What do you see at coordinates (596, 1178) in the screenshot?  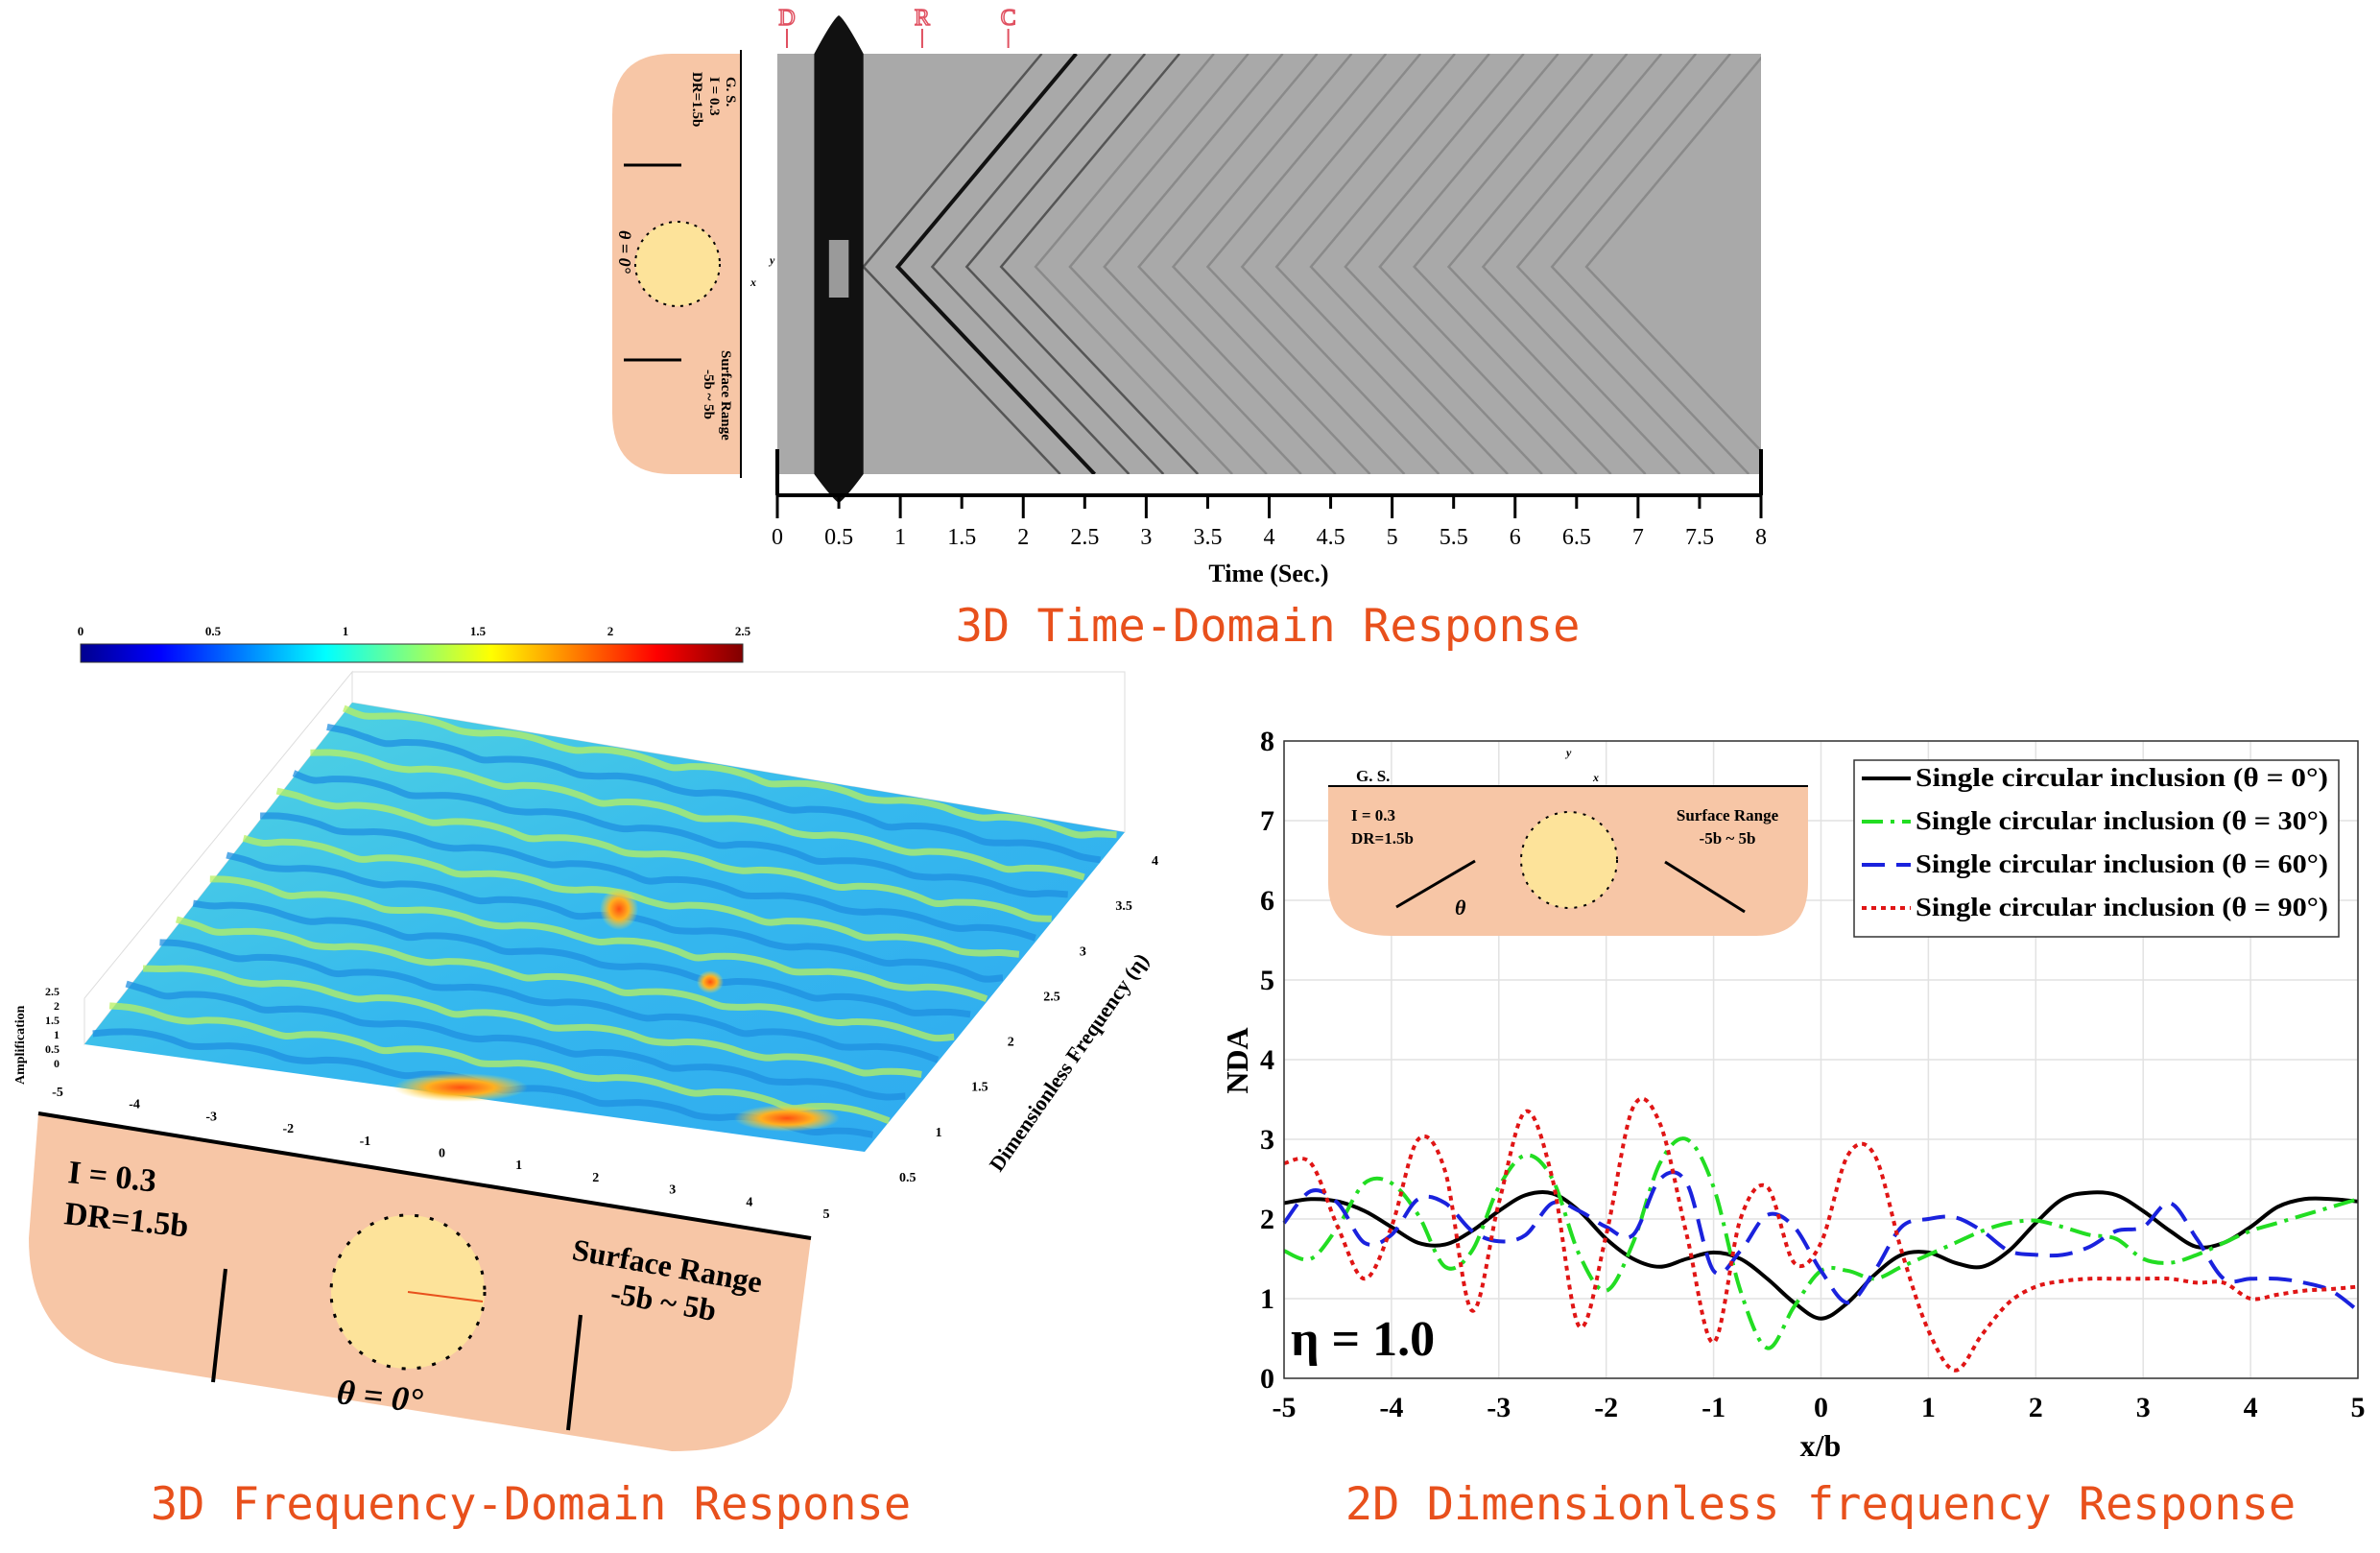 I see `surface-x-tick-label: 2` at bounding box center [596, 1178].